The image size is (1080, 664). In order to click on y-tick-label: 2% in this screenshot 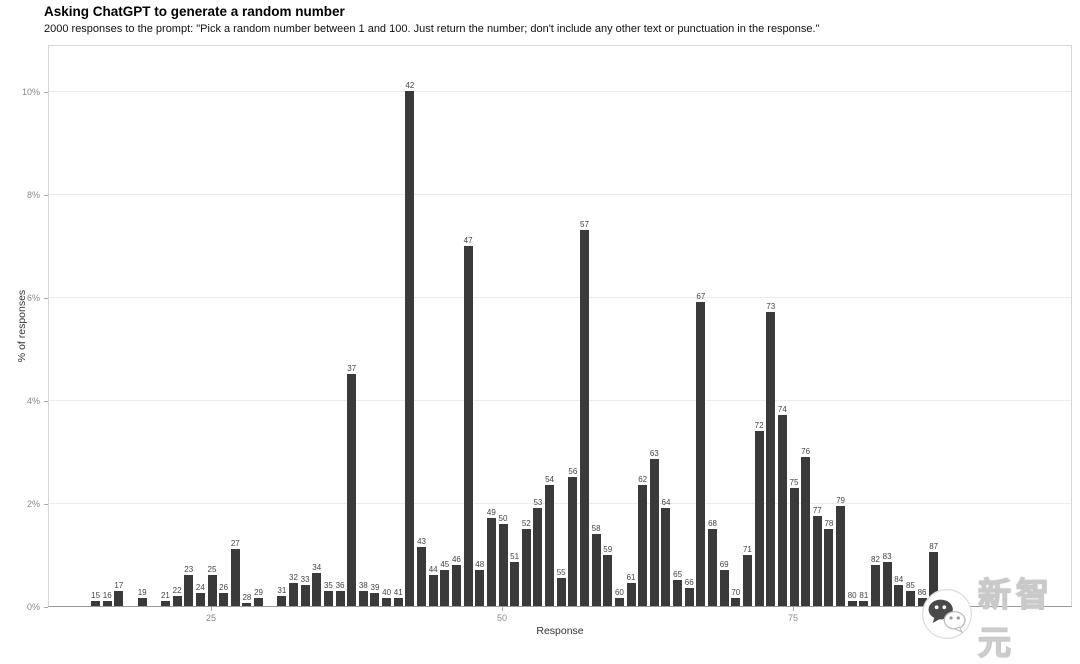, I will do `click(33, 504)`.